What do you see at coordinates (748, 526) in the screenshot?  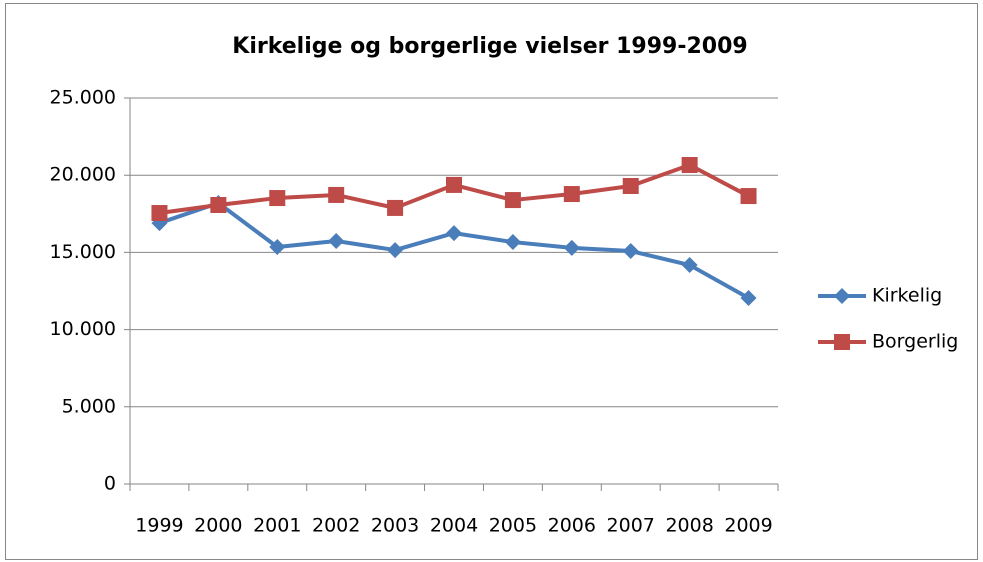 I see `x-tick-label: 2009` at bounding box center [748, 526].